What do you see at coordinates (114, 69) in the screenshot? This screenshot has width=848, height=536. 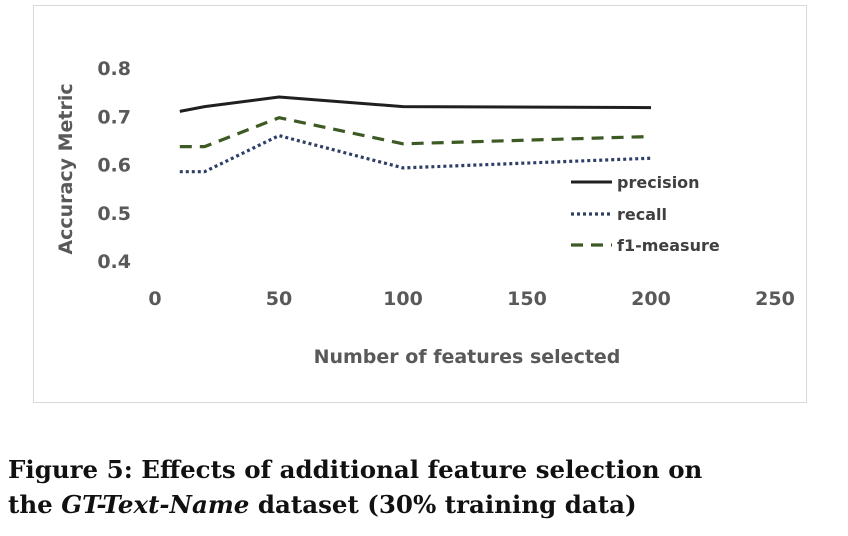 I see `y-tick-label: 0.8` at bounding box center [114, 69].